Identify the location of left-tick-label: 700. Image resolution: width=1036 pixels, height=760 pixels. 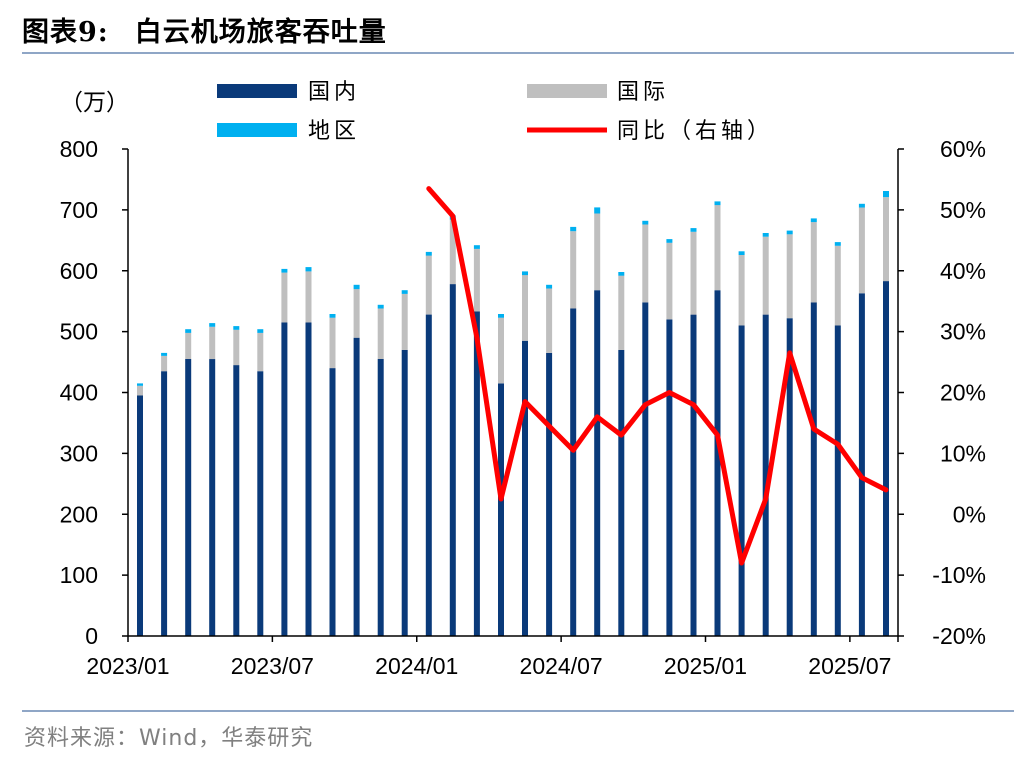
(79, 210).